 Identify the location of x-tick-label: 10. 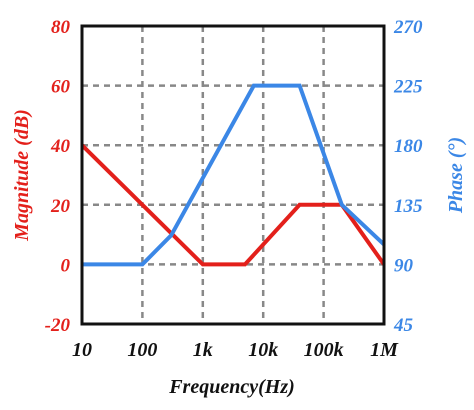
(82, 350).